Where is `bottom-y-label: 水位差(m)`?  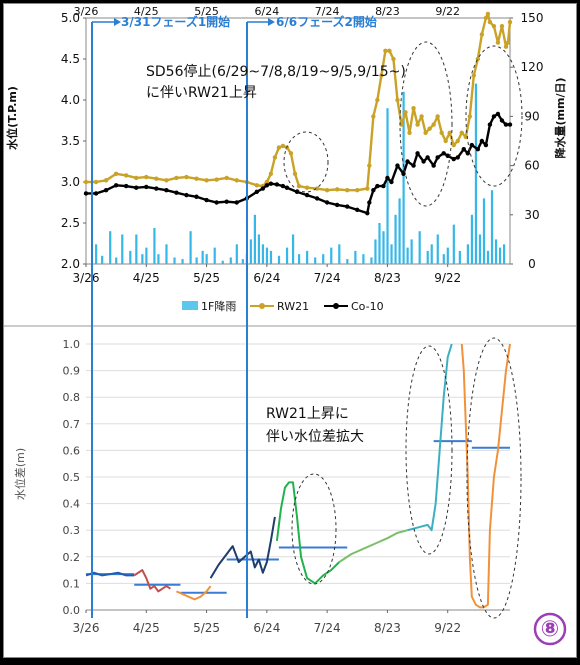 bottom-y-label: 水位差(m) is located at coordinates (20, 474).